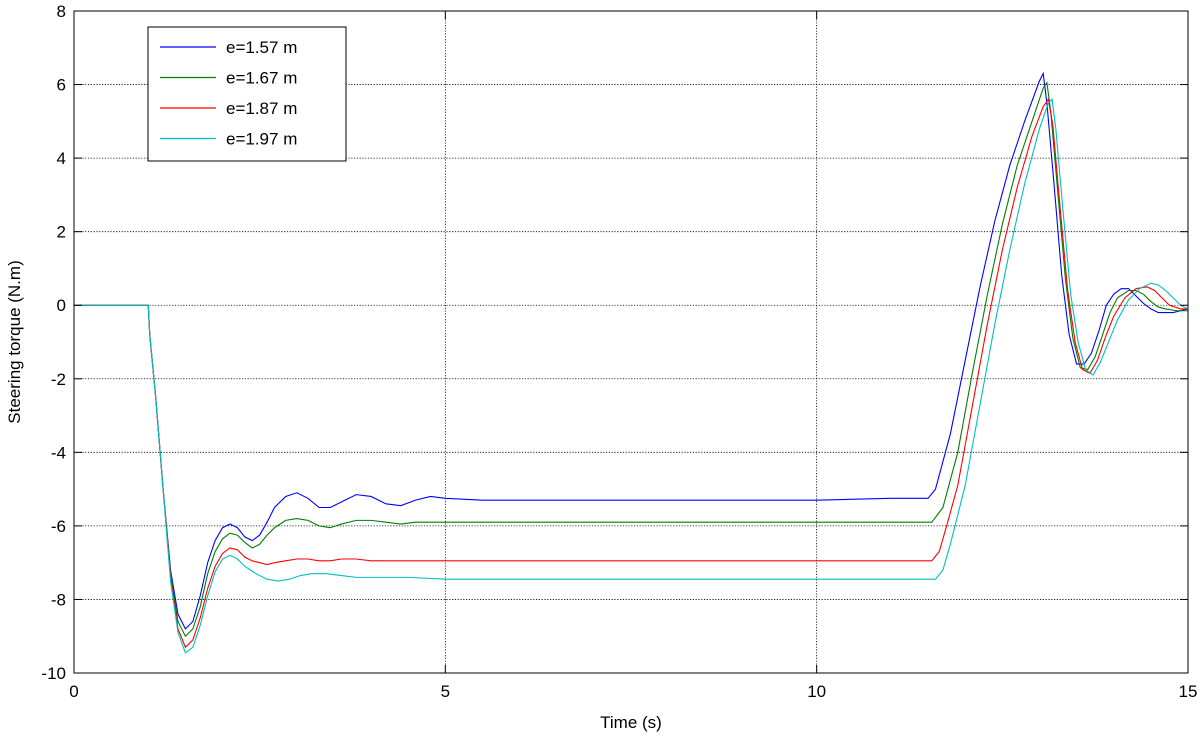 Image resolution: width=1200 pixels, height=736 pixels. What do you see at coordinates (58, 452) in the screenshot?
I see `y-tick-label: -4` at bounding box center [58, 452].